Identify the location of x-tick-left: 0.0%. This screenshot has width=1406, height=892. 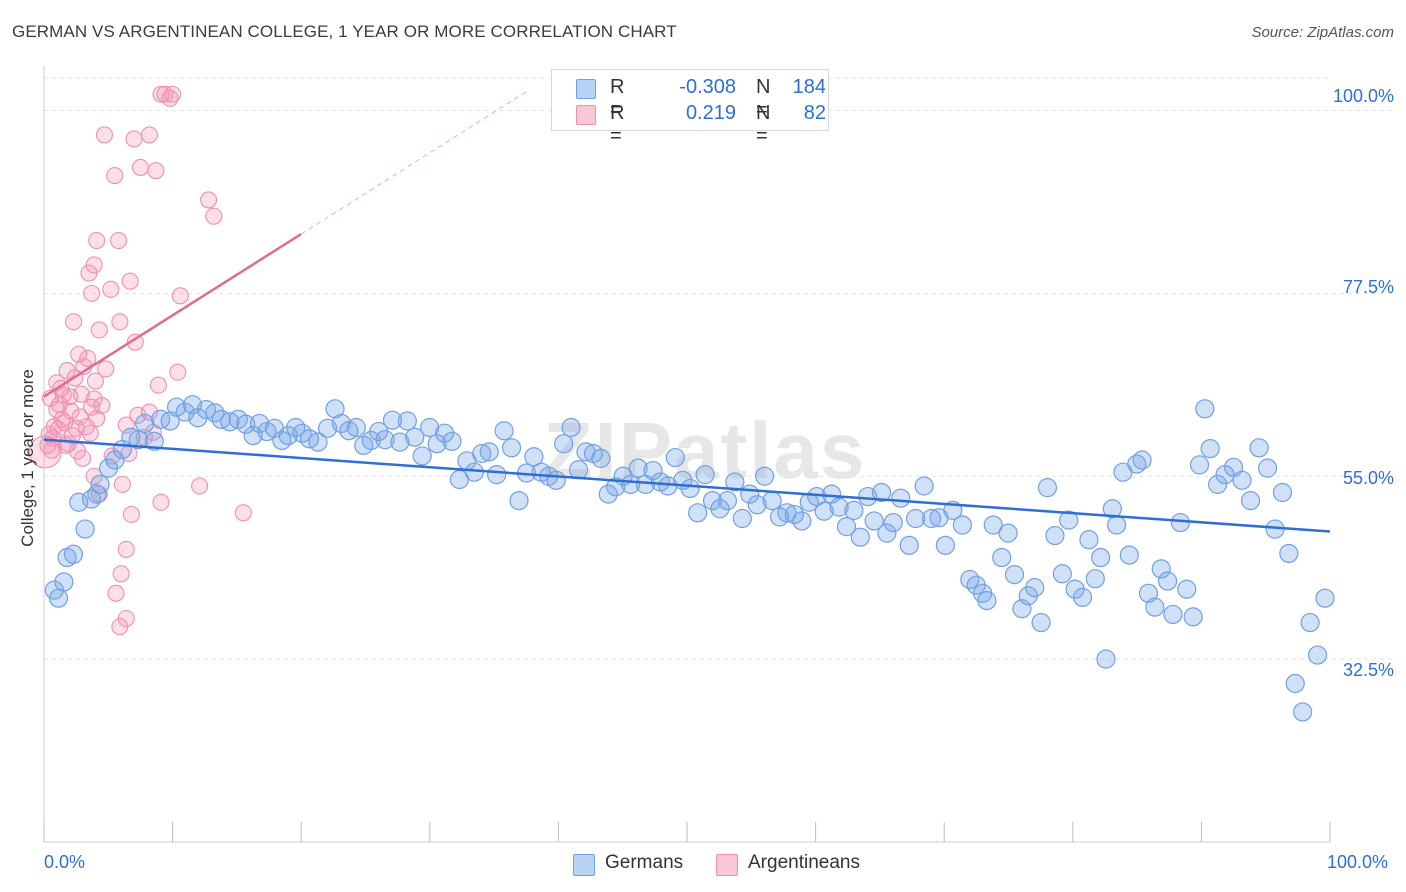
(65, 862).